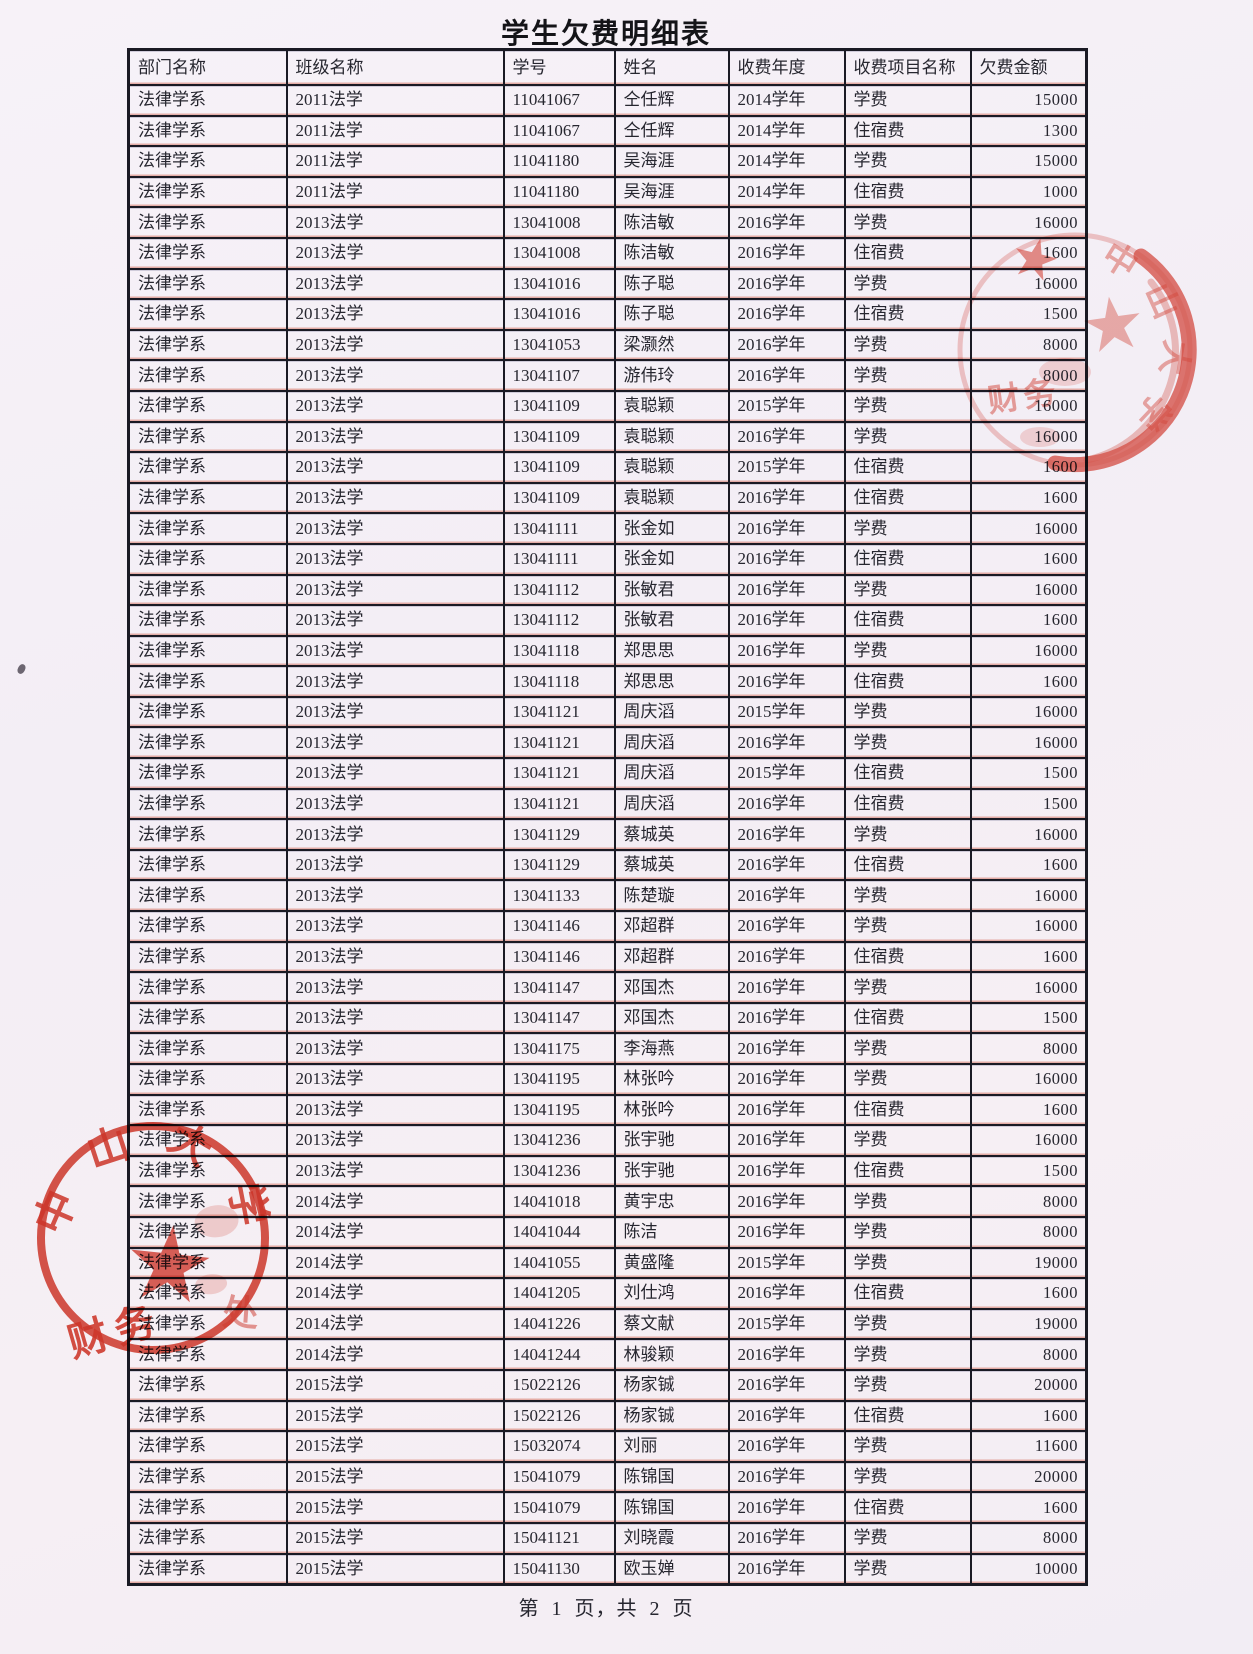 The width and height of the screenshot is (1253, 1654). Describe the element at coordinates (671, 161) in the screenshot. I see `table-cell: 吴海涯` at that location.